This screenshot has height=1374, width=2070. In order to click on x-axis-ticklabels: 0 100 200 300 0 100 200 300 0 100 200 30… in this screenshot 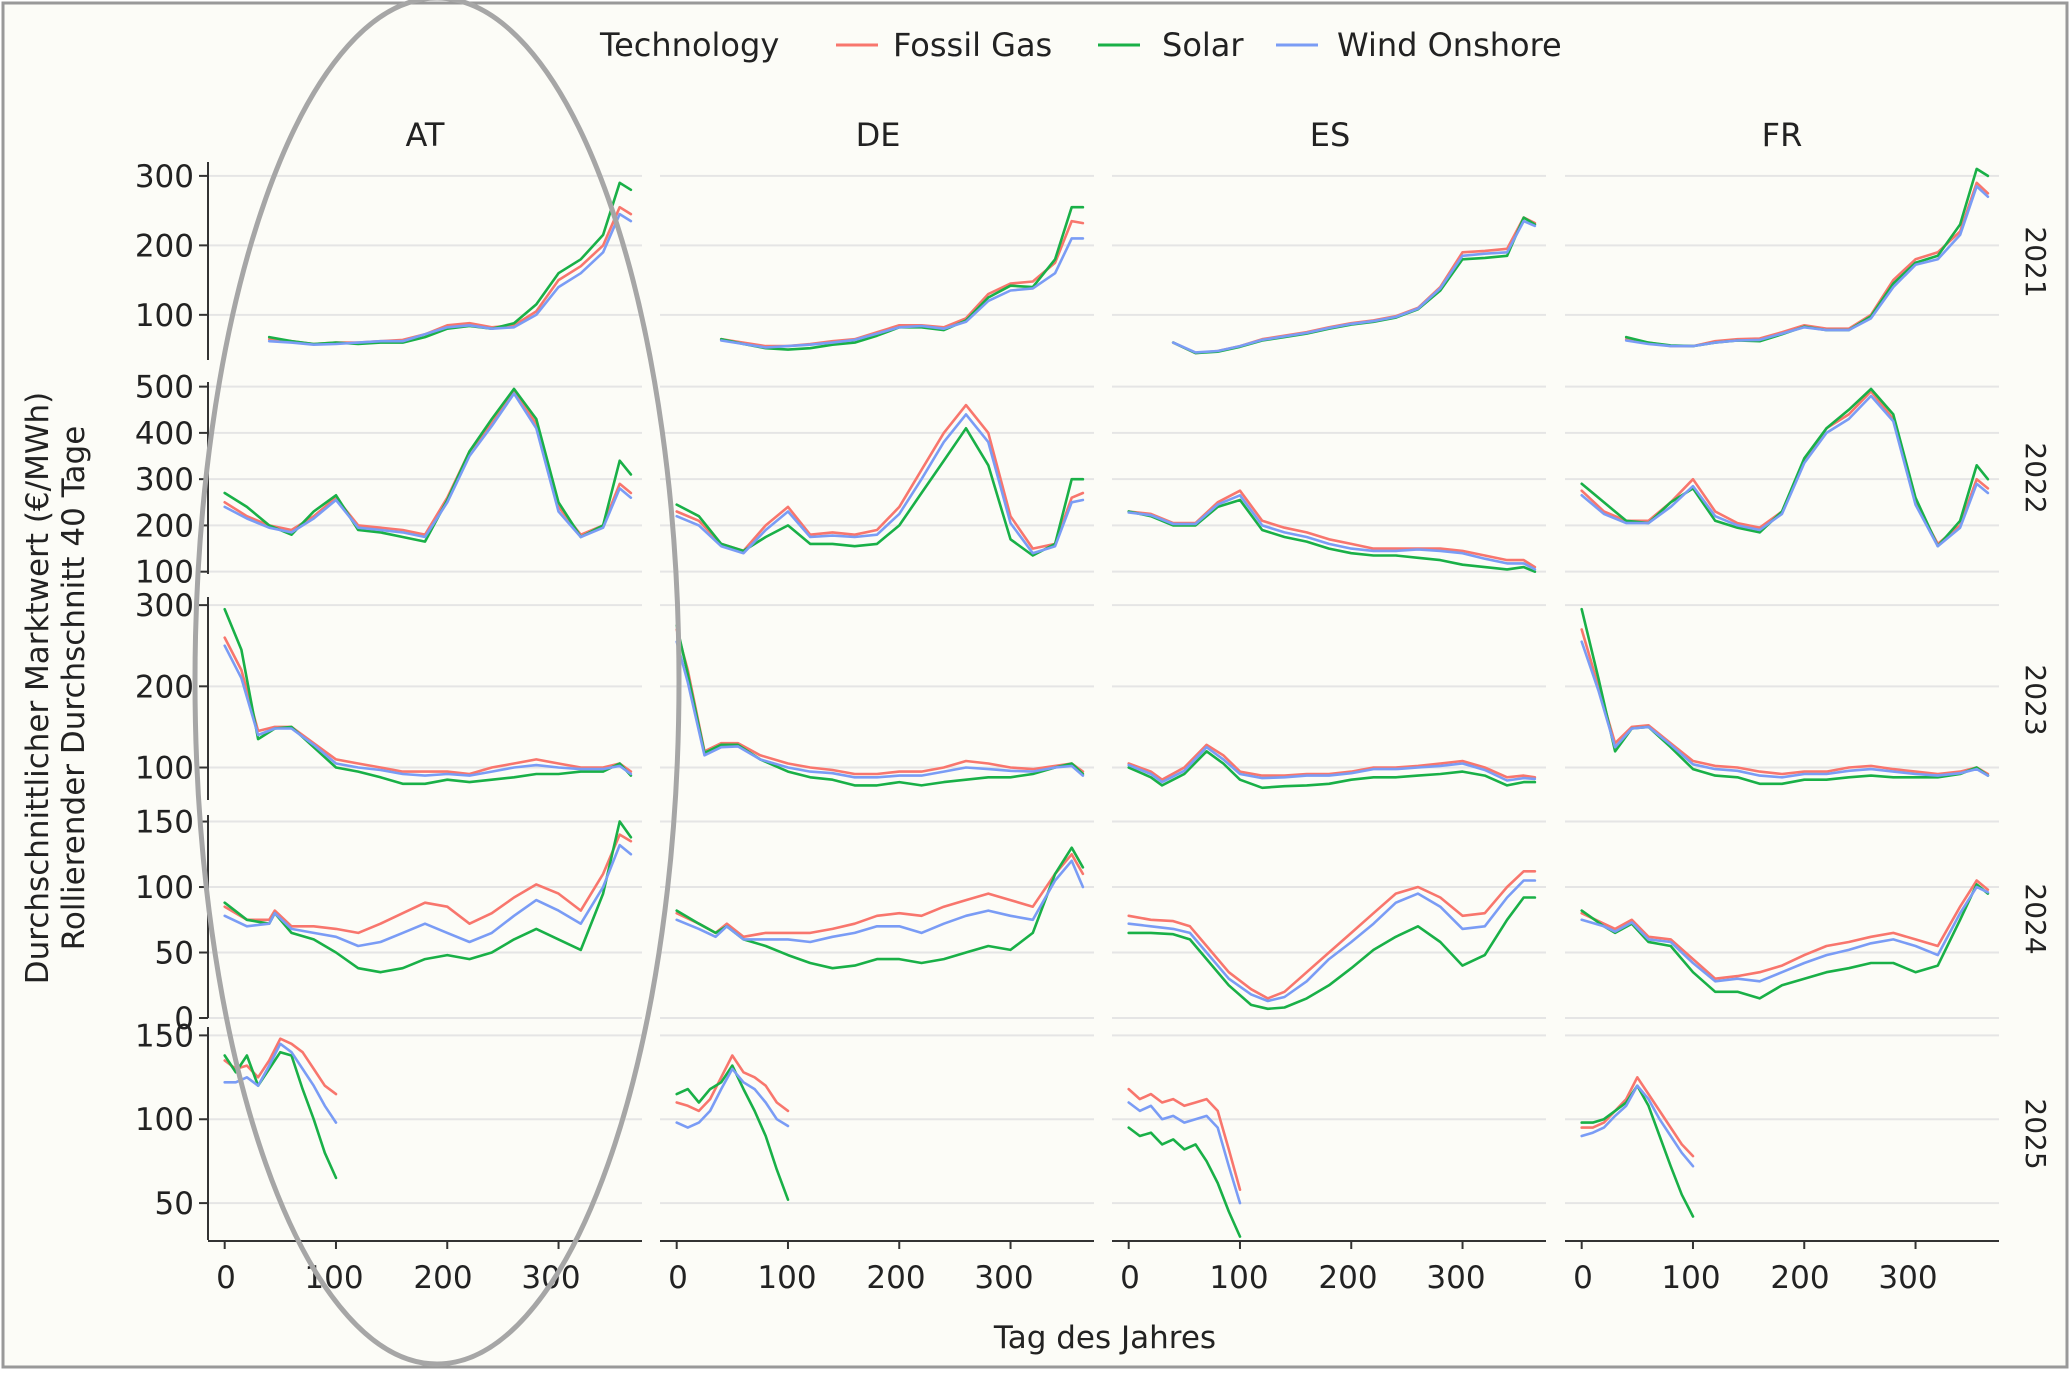, I will do `click(1076, 1278)`.